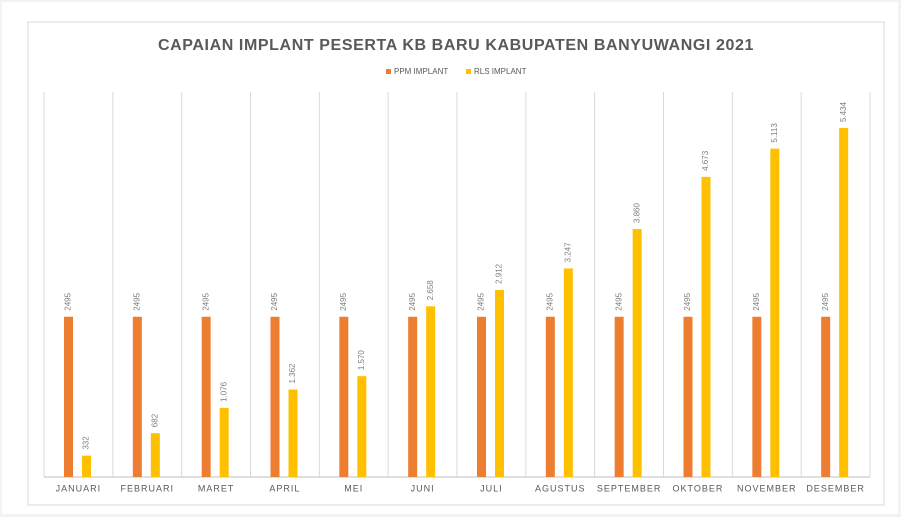 Image resolution: width=901 pixels, height=517 pixels. What do you see at coordinates (430, 290) in the screenshot?
I see `value-label: 2.658` at bounding box center [430, 290].